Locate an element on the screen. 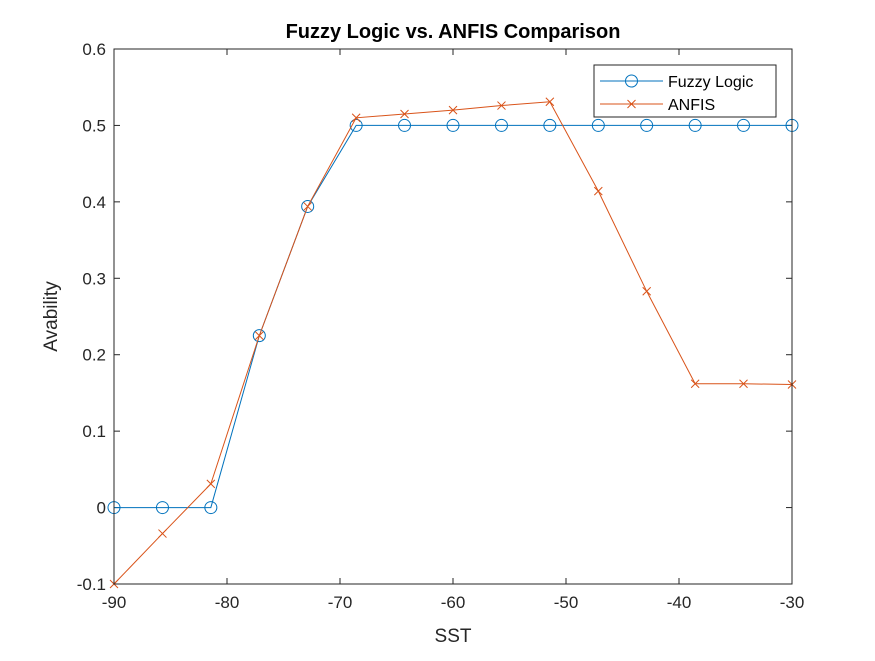  x-tick-label: -70 is located at coordinates (340, 602).